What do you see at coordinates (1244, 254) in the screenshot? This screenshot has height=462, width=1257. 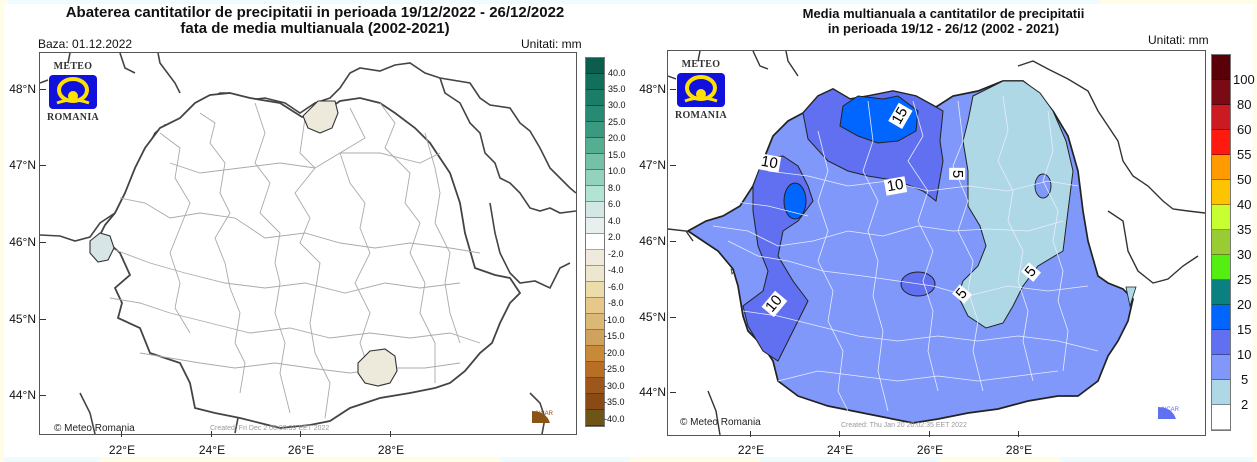 I see `cb-label: 30` at bounding box center [1244, 254].